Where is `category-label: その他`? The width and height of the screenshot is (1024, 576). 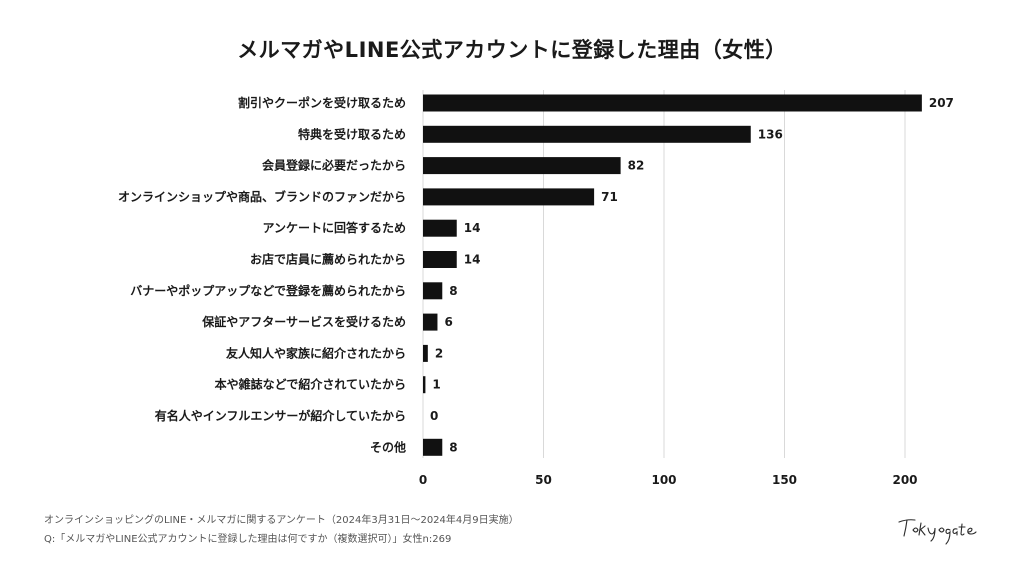
category-label: その他 is located at coordinates (388, 446).